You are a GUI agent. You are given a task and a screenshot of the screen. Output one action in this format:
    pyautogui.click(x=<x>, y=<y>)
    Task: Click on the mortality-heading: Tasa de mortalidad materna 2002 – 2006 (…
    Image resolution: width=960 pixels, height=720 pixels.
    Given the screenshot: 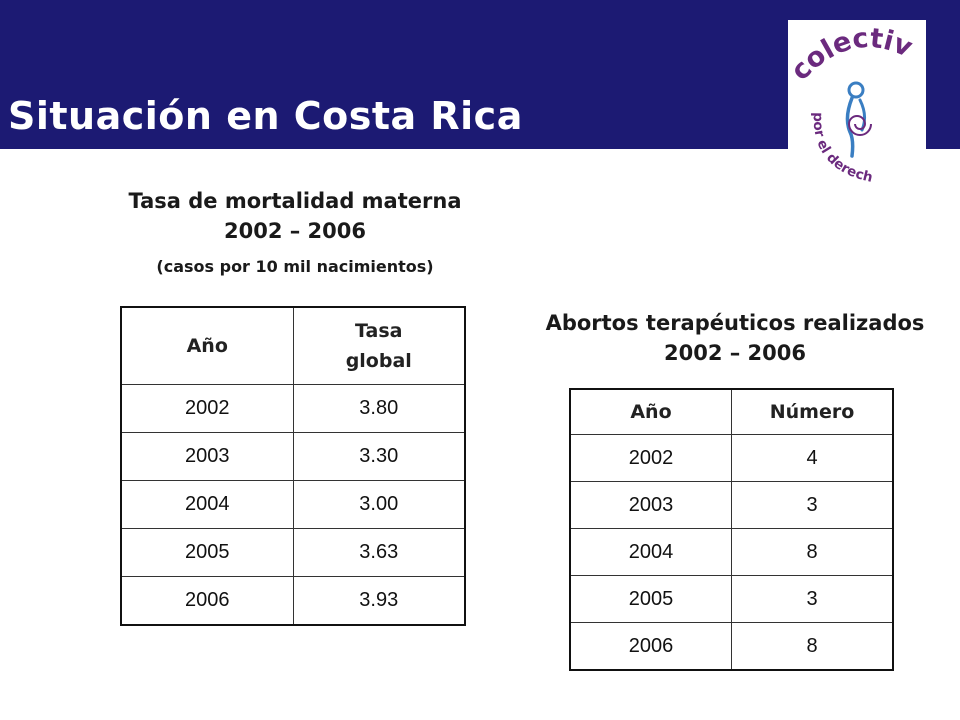 What is the action you would take?
    pyautogui.click(x=295, y=234)
    